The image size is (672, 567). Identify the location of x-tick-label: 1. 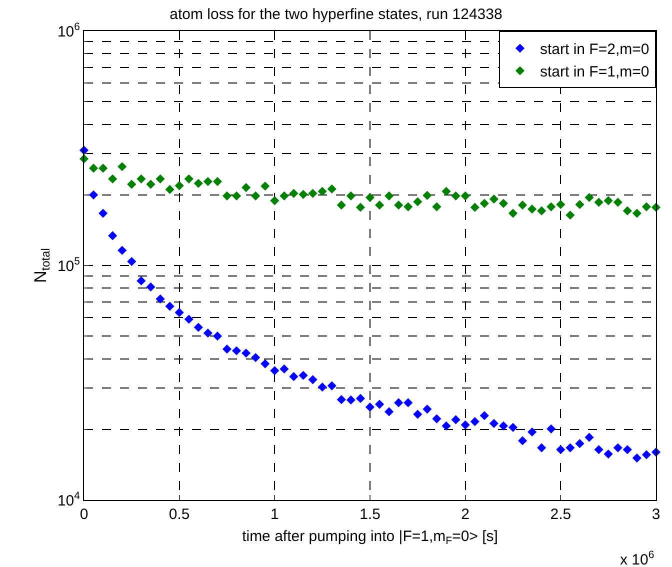
(274, 514).